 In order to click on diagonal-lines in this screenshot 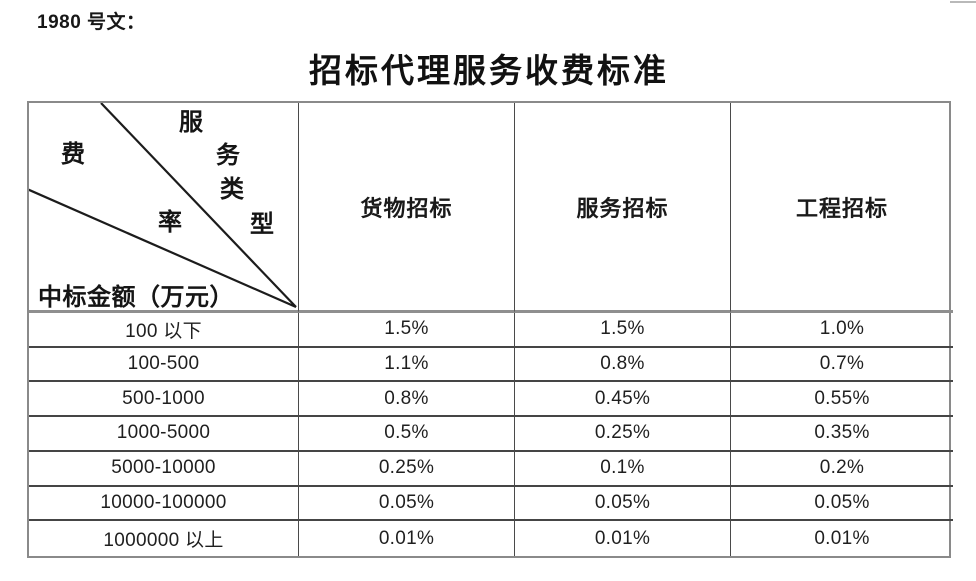, I will do `click(163, 206)`.